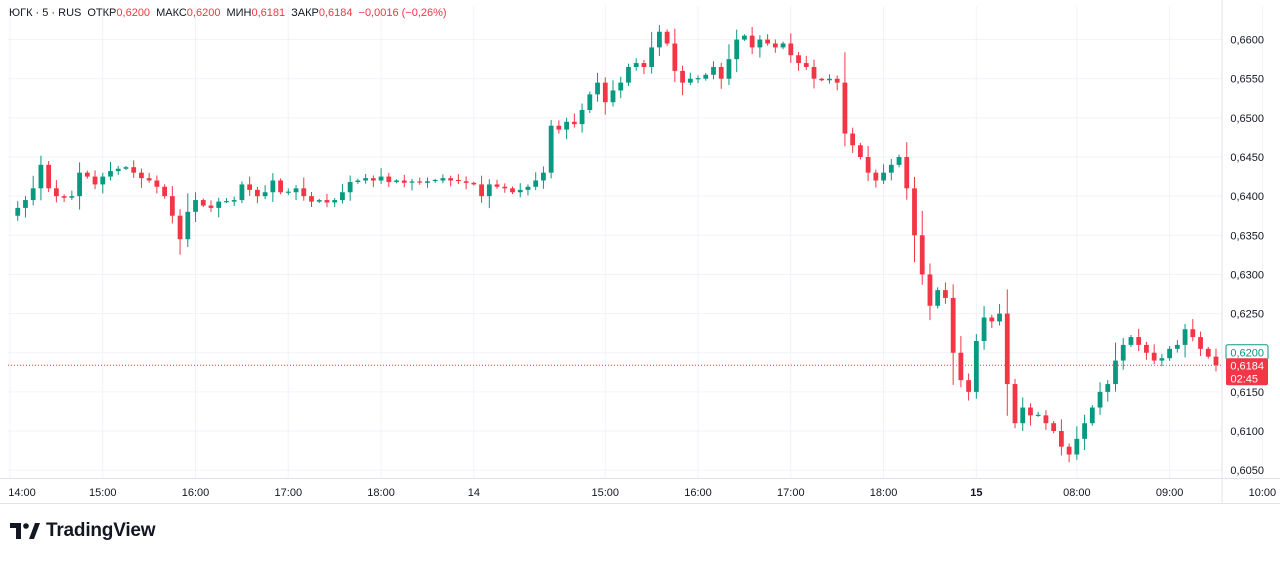  Describe the element at coordinates (474, 493) in the screenshot. I see `time-tick-label: 14` at that location.